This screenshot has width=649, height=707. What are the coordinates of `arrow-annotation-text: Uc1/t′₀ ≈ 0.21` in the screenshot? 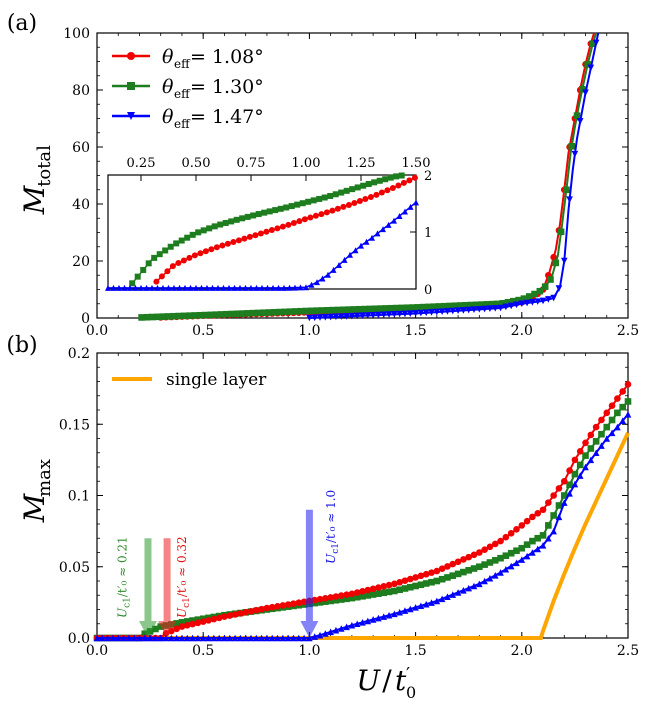 It's located at (124, 577).